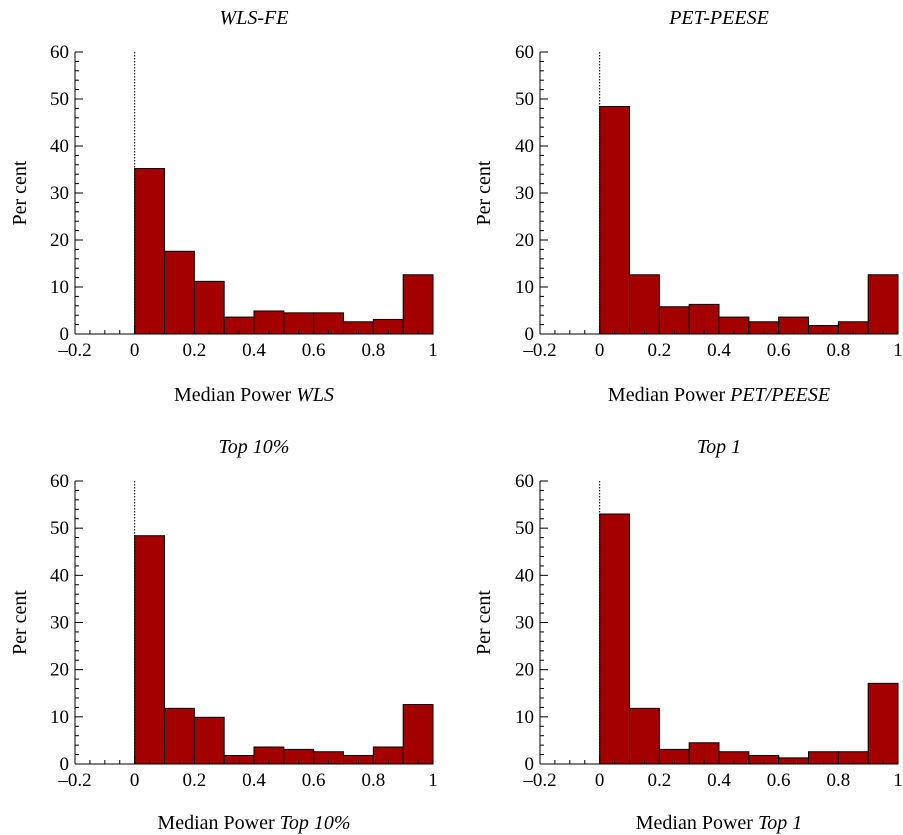 The height and width of the screenshot is (835, 903). Describe the element at coordinates (315, 395) in the screenshot. I see `x-axis-label-italic: WLS` at that location.